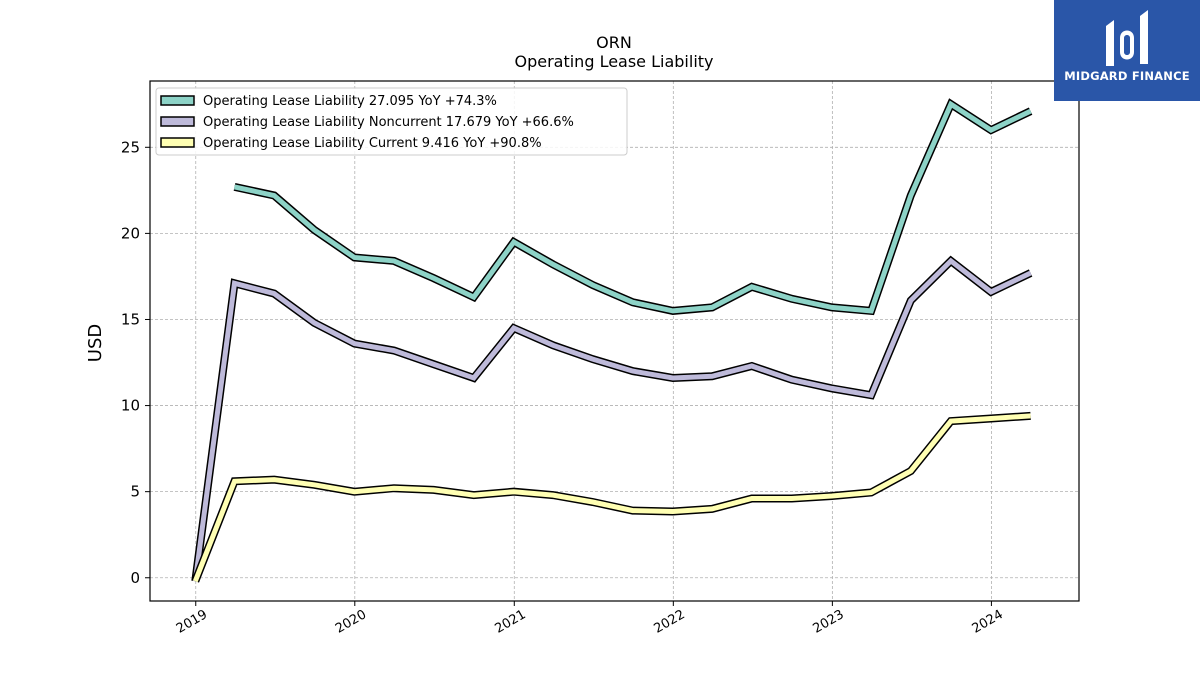 Image resolution: width=1200 pixels, height=675 pixels. Describe the element at coordinates (1127, 38) in the screenshot. I see `midgard-logo-icon` at that location.